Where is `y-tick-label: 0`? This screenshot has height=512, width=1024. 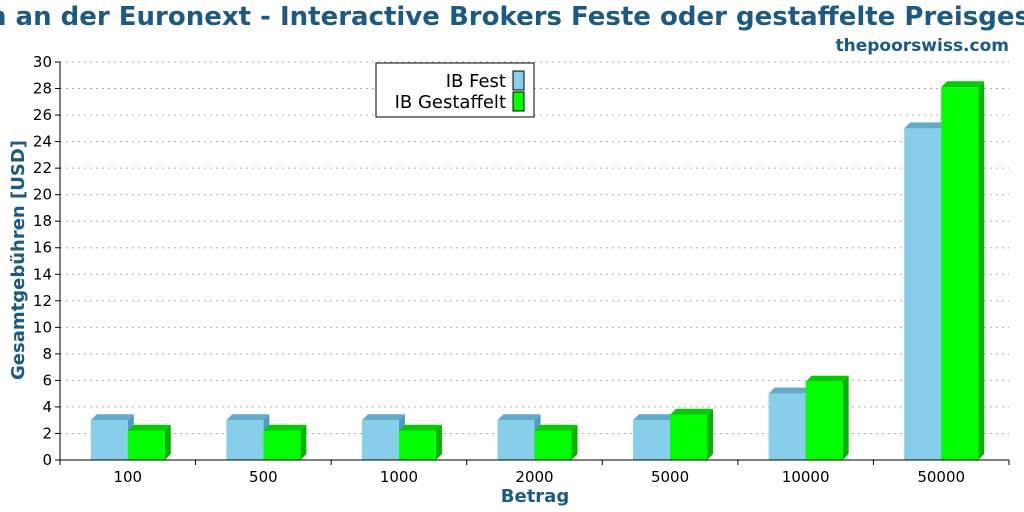
y-tick-label: 0 is located at coordinates (47, 460).